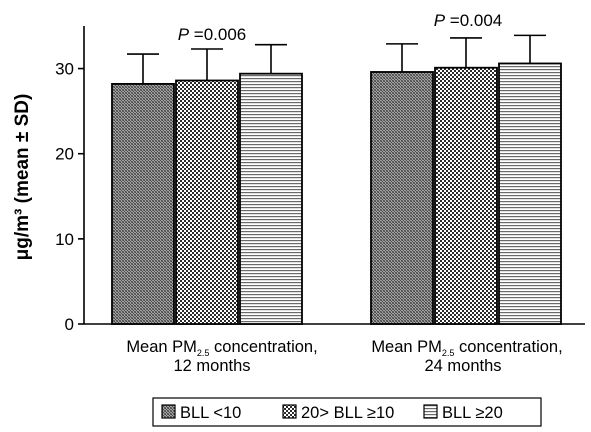  Describe the element at coordinates (210, 413) in the screenshot. I see `legend-label-bll-under-10: BLL <10` at that location.